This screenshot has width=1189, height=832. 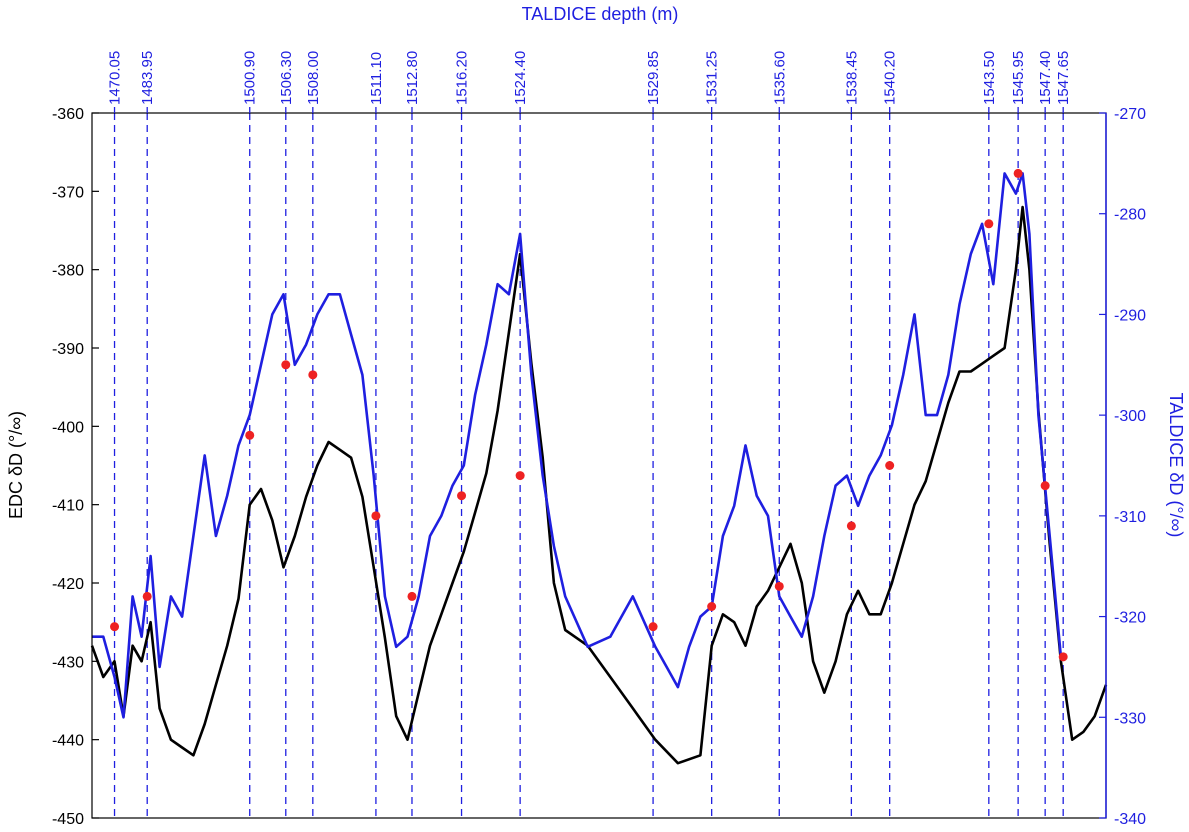 I want to click on top-axis-tick-label: 1535.60, so click(x=779, y=78).